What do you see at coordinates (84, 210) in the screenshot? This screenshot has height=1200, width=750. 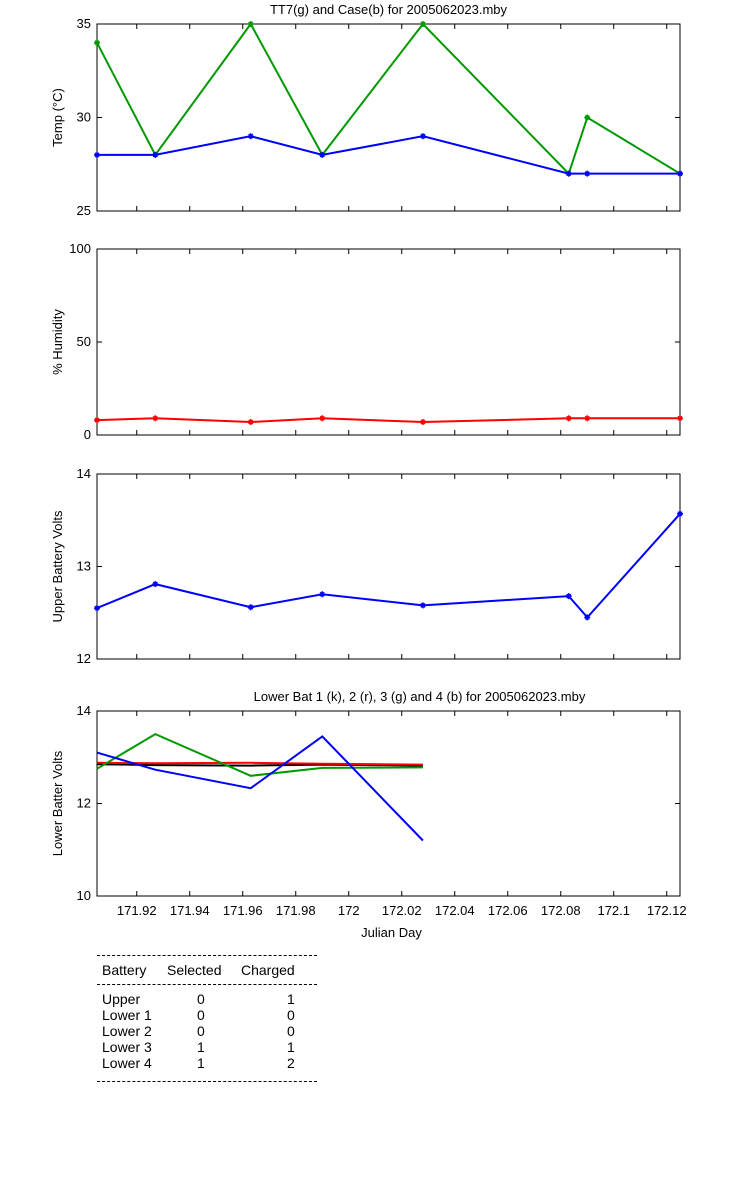 I see `y-tick-label: 25` at bounding box center [84, 210].